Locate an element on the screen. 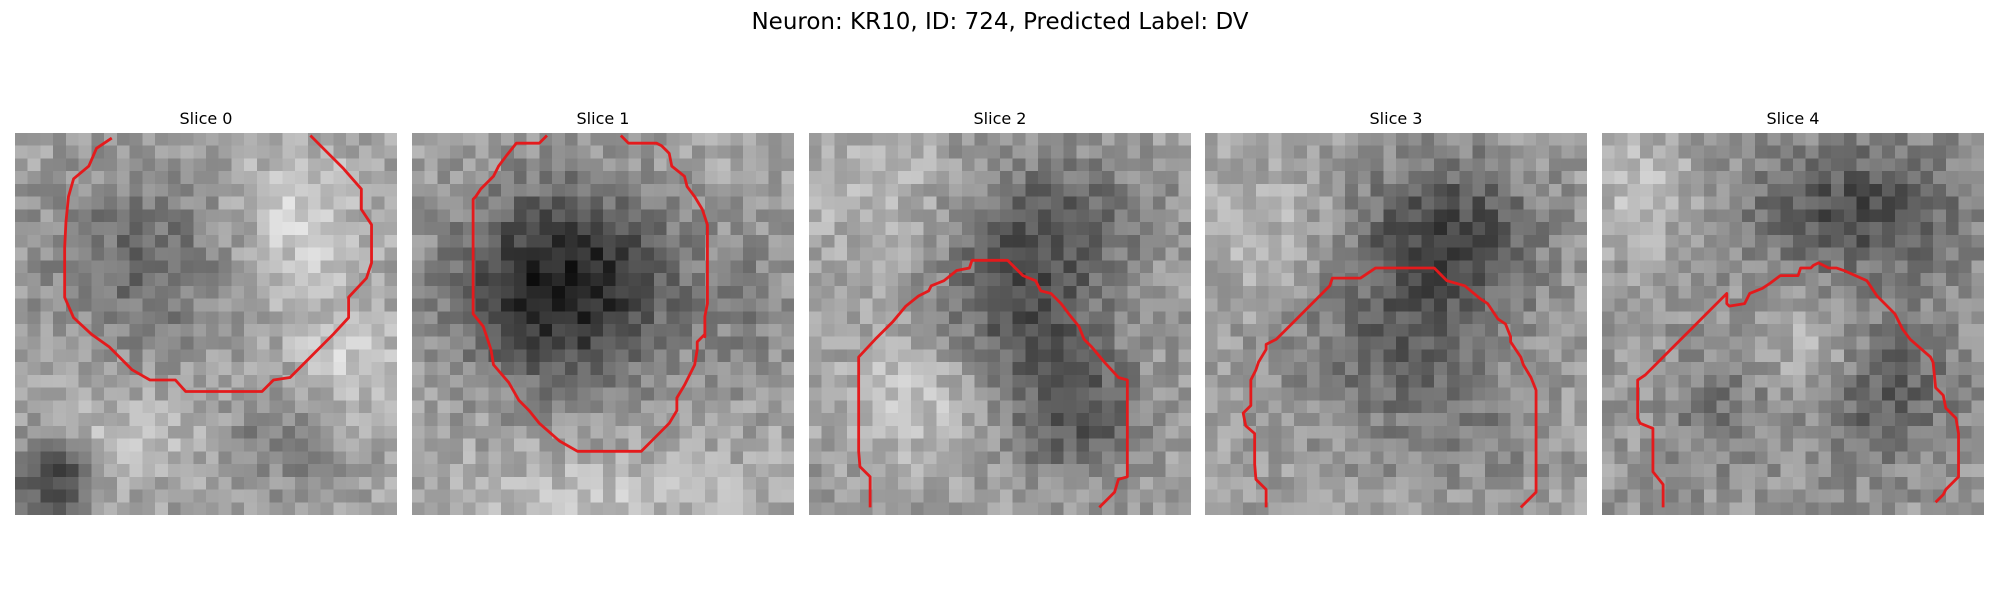 Image resolution: width=2000 pixels, height=600 pixels. slice-title-2: Slice 2 is located at coordinates (1000, 118).